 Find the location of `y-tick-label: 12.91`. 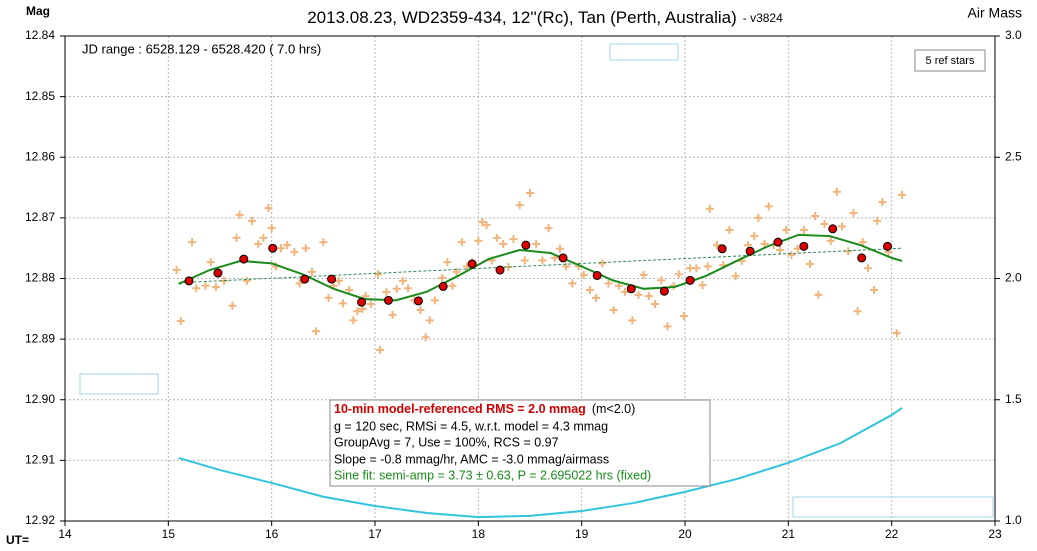

y-tick-label: 12.91 is located at coordinates (40, 460).